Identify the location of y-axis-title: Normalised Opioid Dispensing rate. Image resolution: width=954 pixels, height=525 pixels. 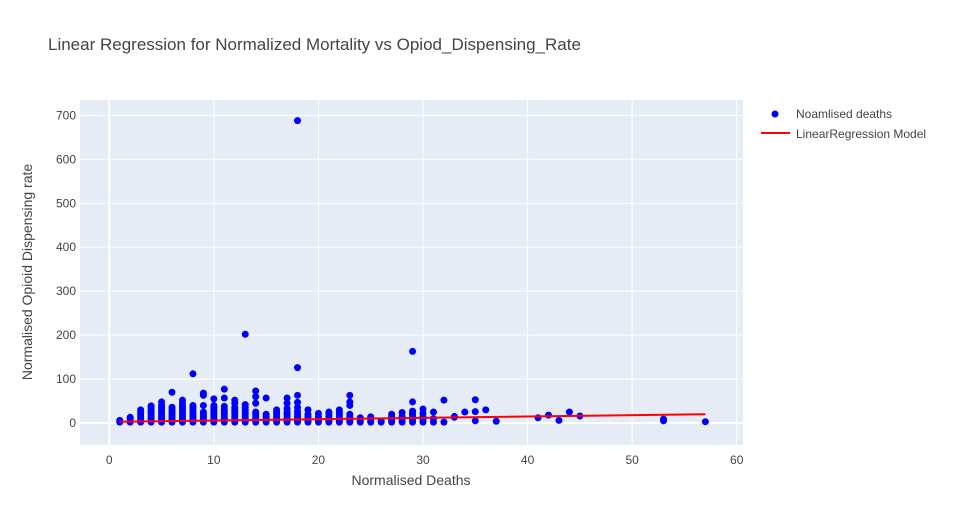
(27, 272).